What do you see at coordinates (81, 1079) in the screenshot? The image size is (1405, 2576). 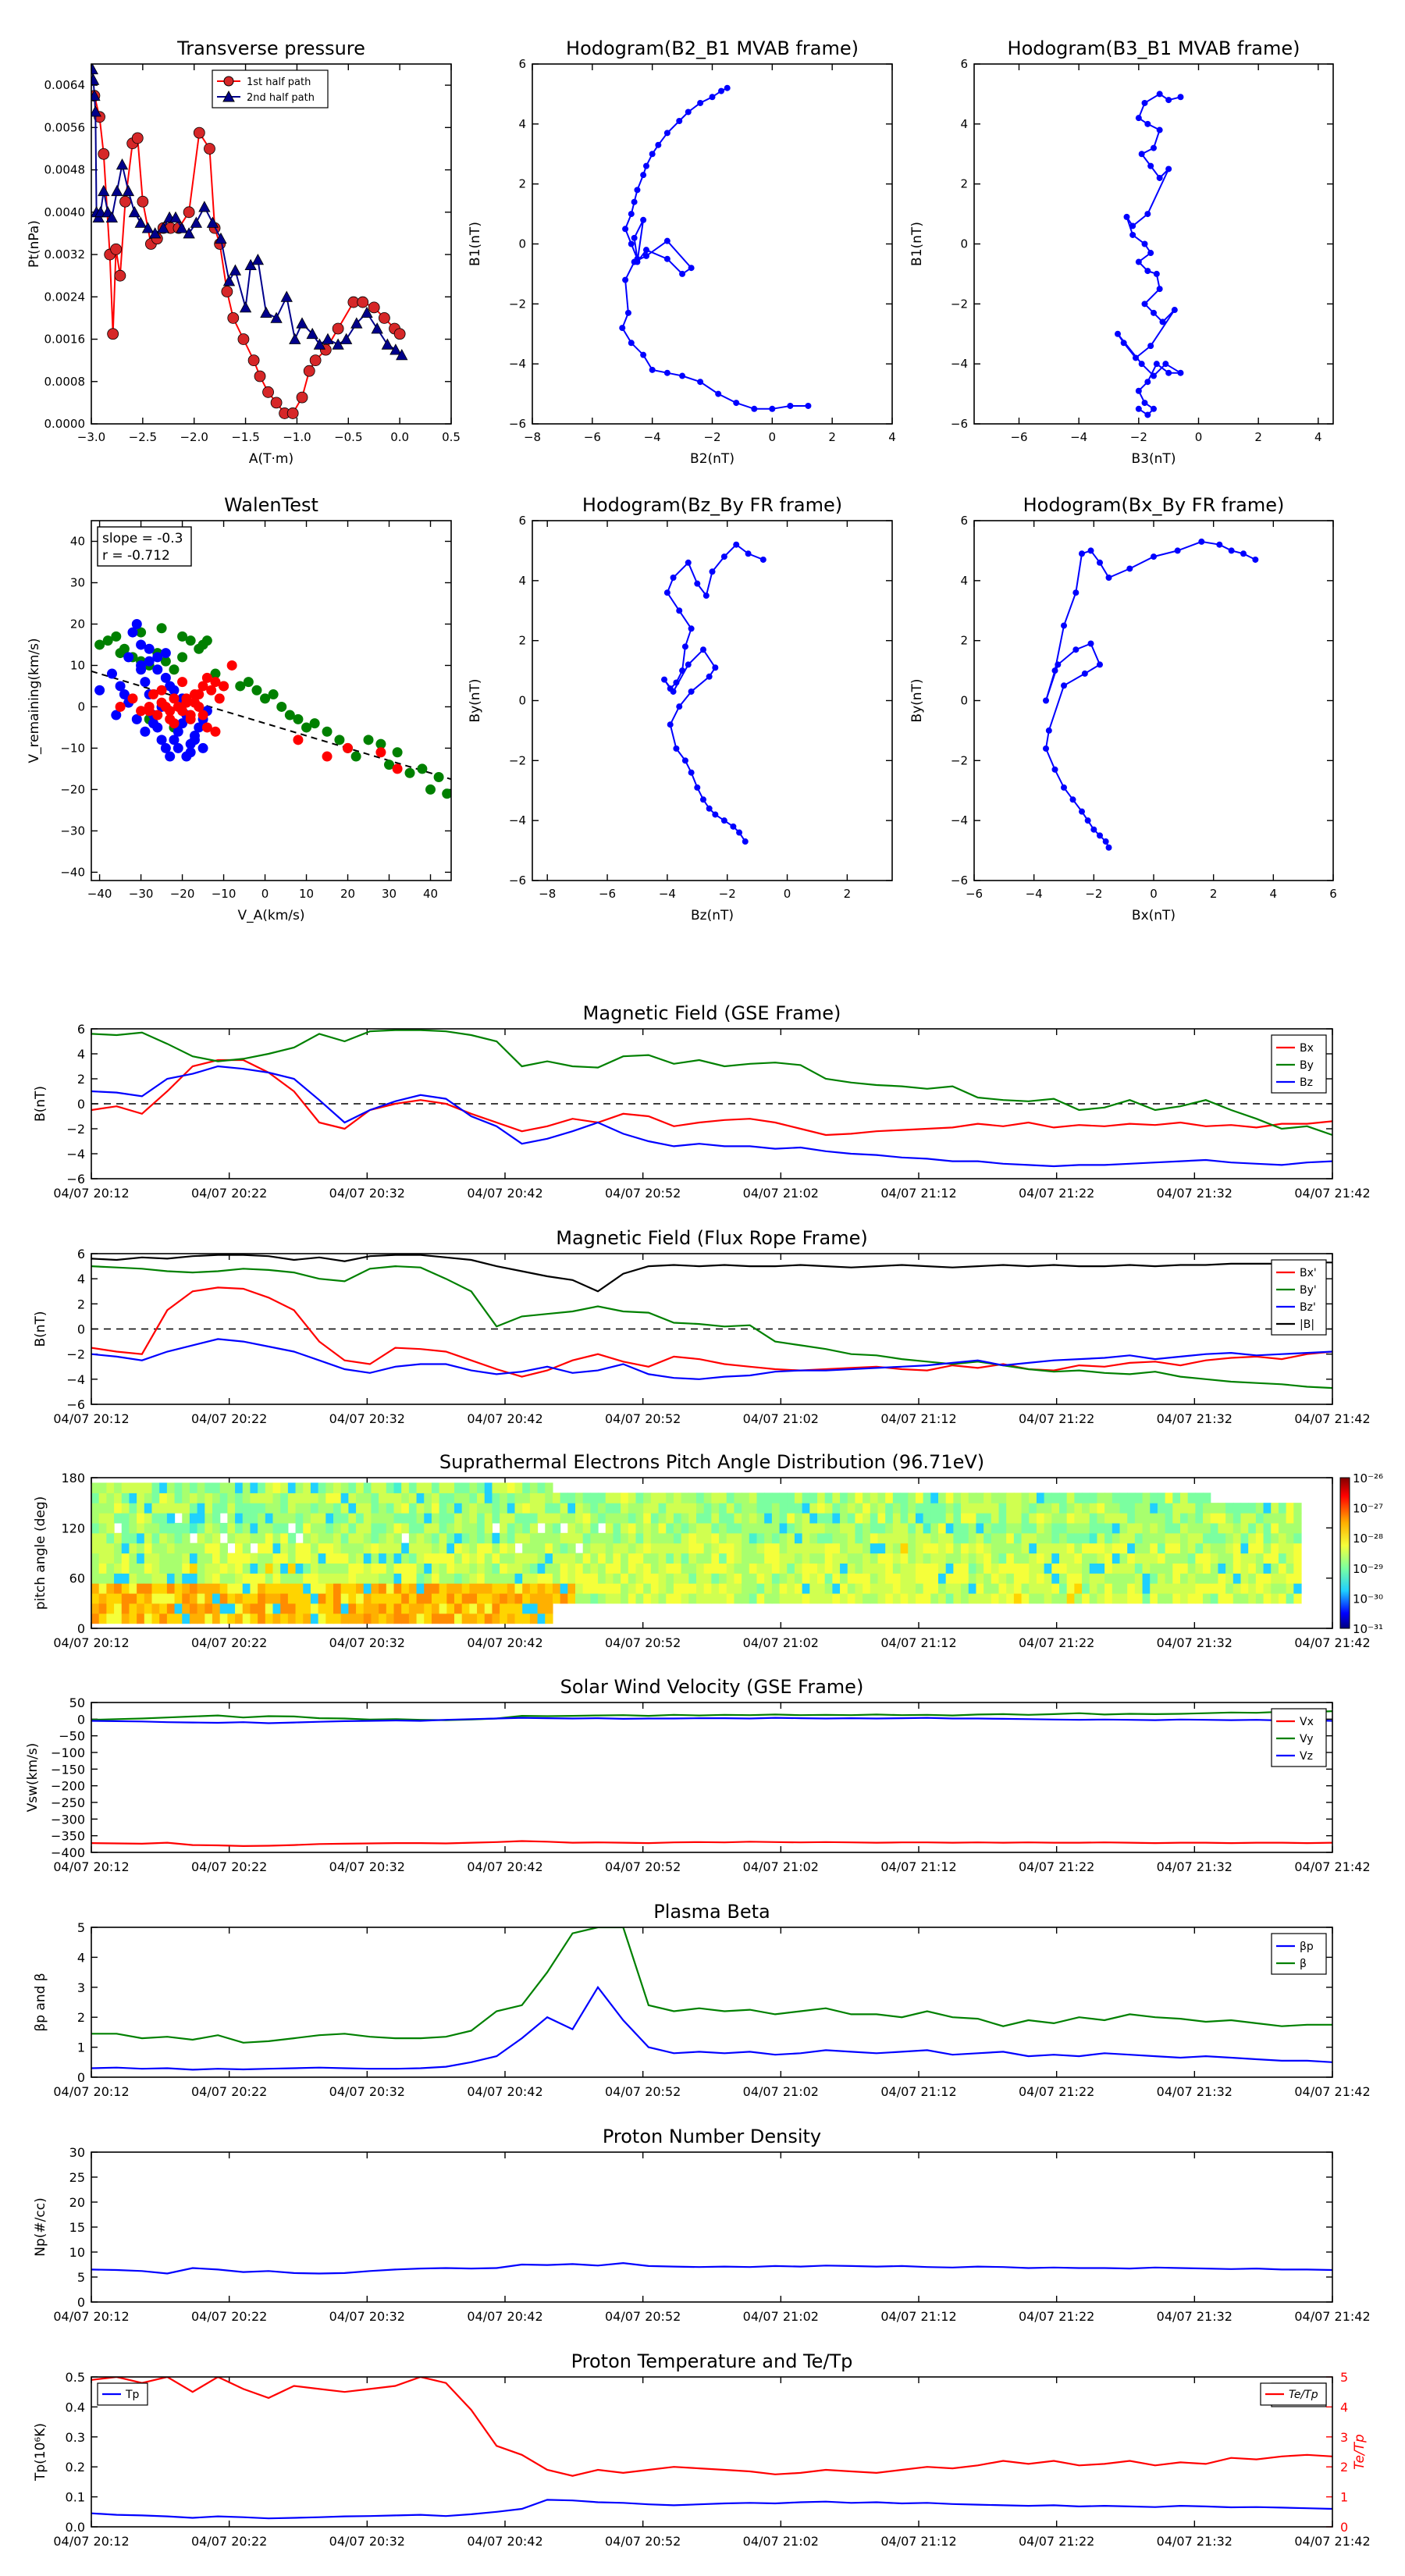 I see `y-tick-label: 2` at bounding box center [81, 1079].